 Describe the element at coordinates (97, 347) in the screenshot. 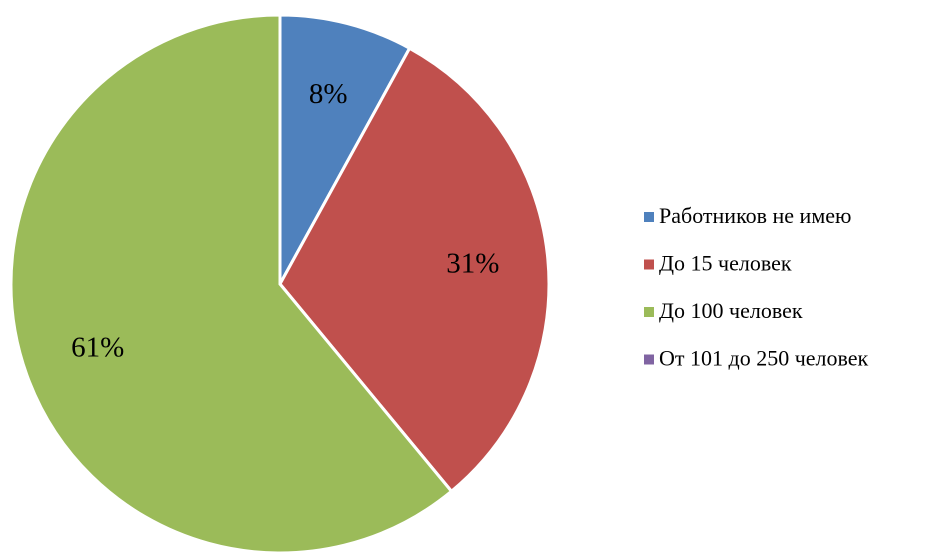

I see `data-label: 61%` at that location.